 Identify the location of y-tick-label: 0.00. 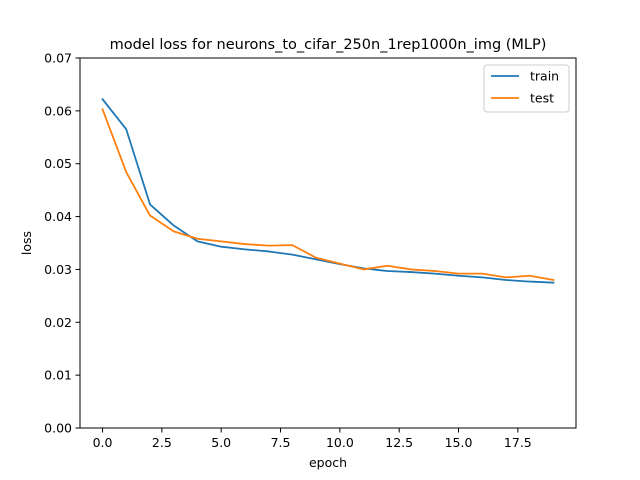
(58, 428).